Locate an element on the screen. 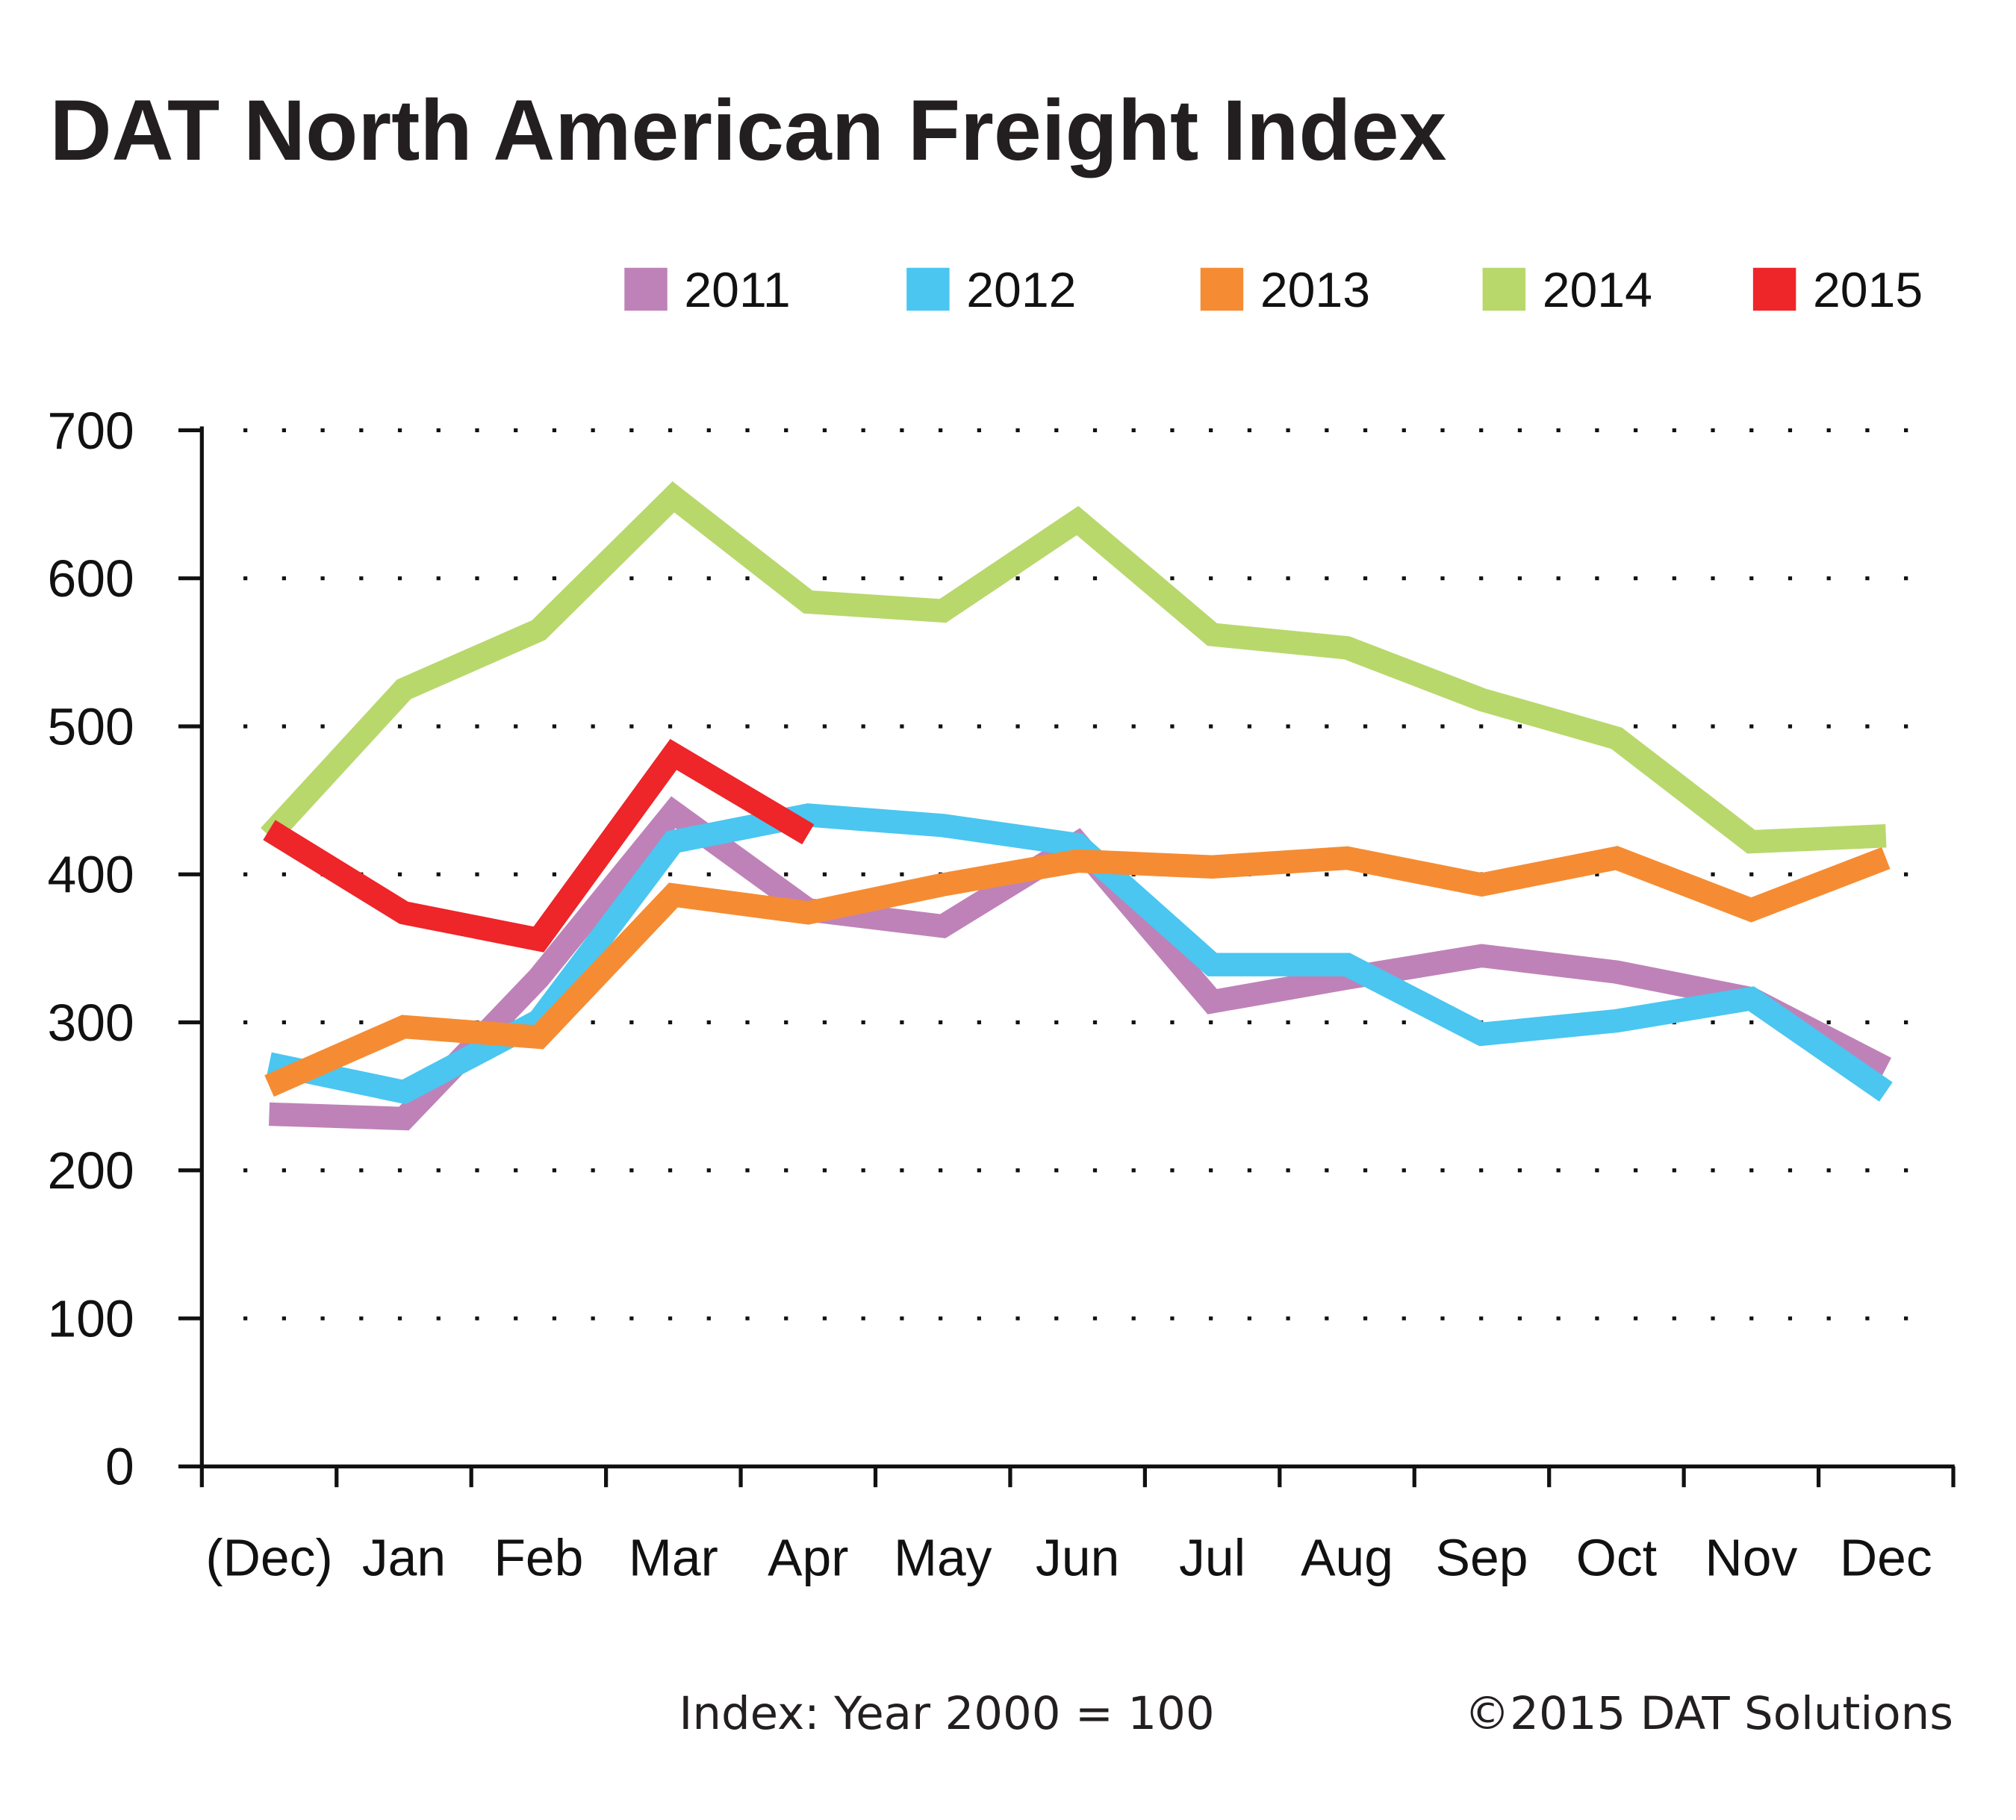  y-tick-label: 200 is located at coordinates (91, 1170).